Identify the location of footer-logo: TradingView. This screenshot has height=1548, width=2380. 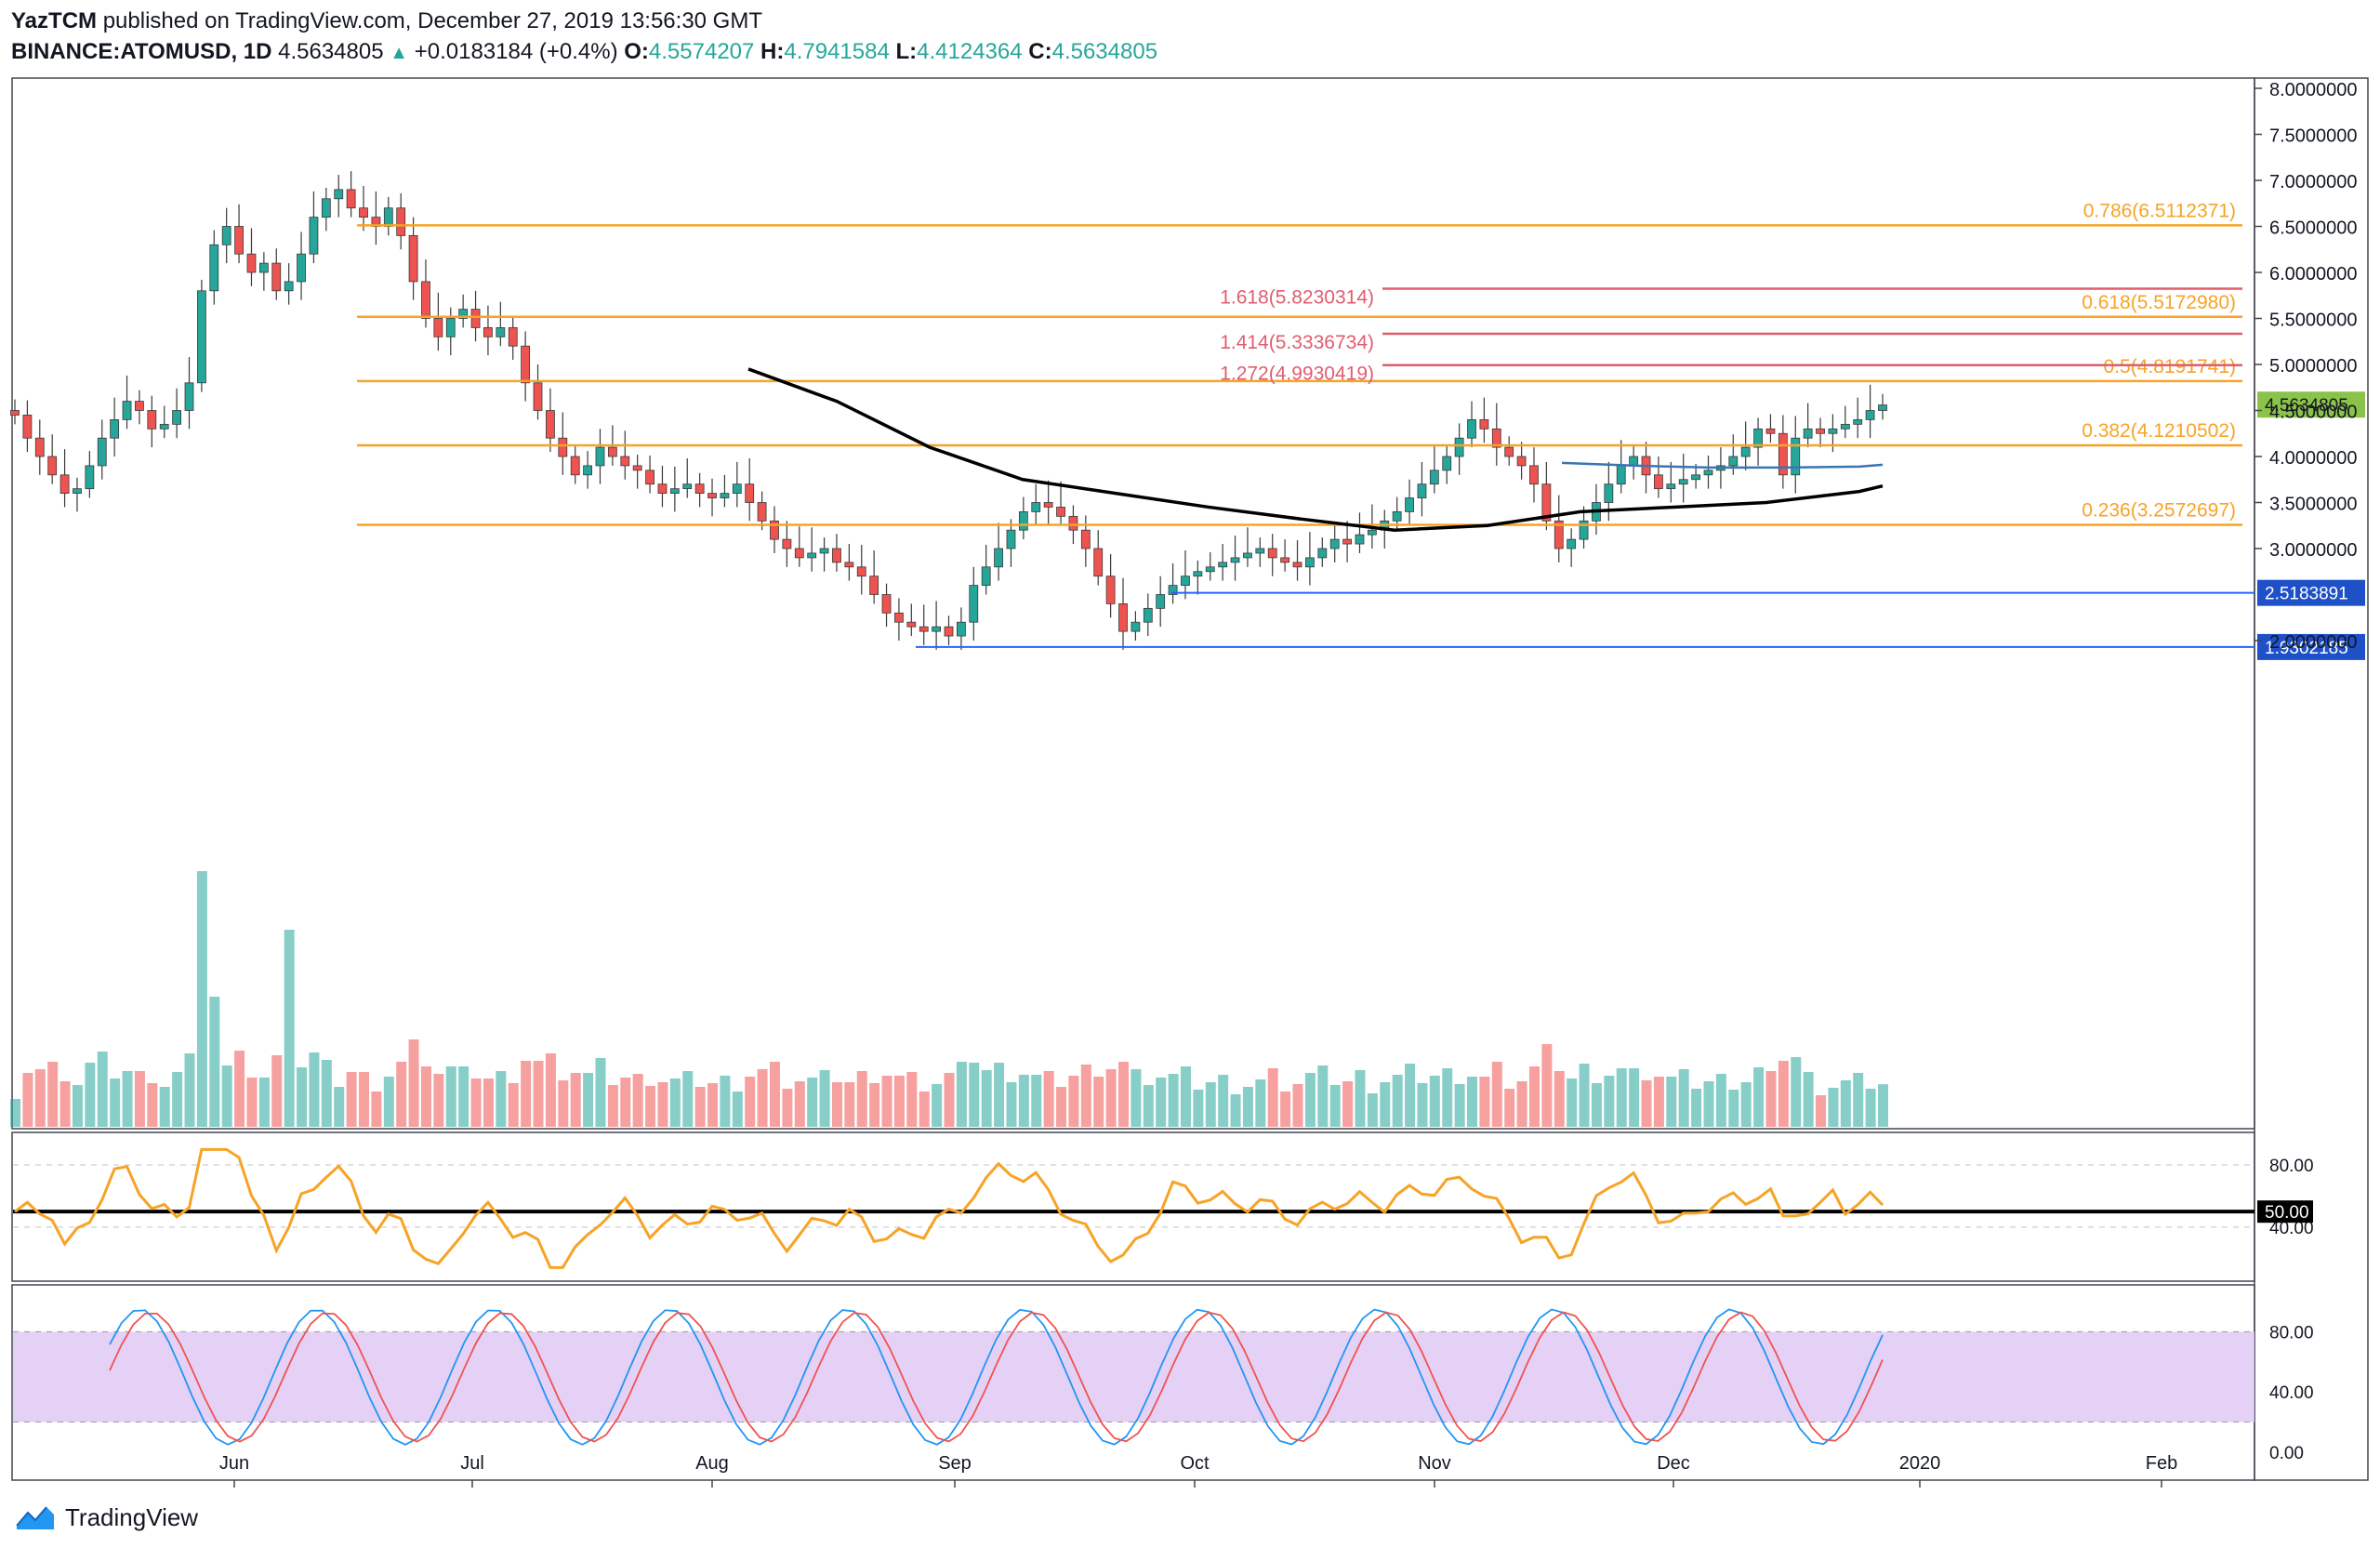
(106, 1517).